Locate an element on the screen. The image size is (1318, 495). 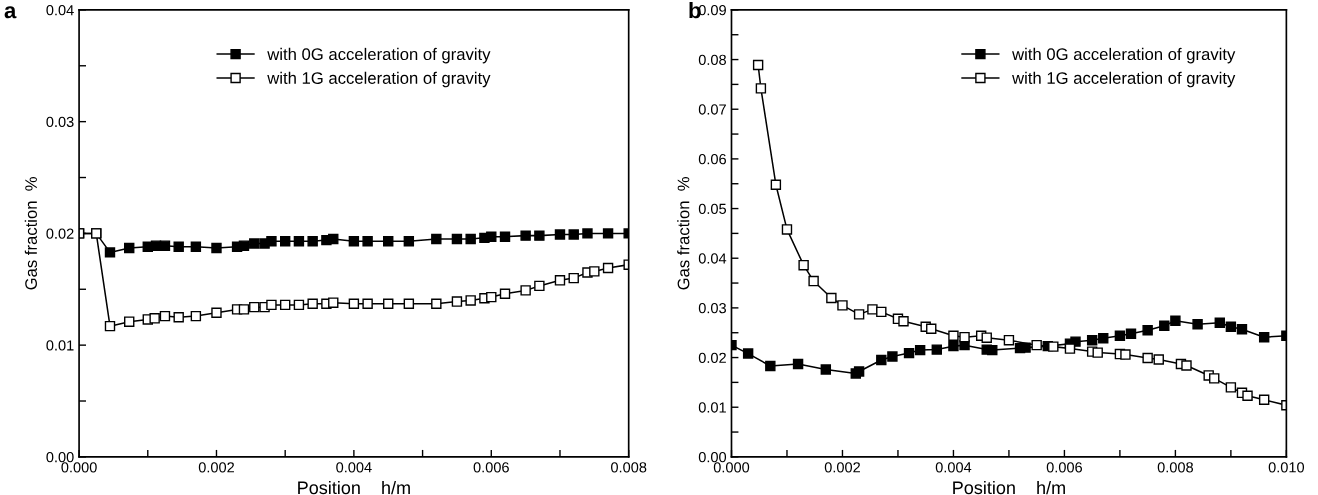
y-tick-label: 0.07 is located at coordinates (712, 109).